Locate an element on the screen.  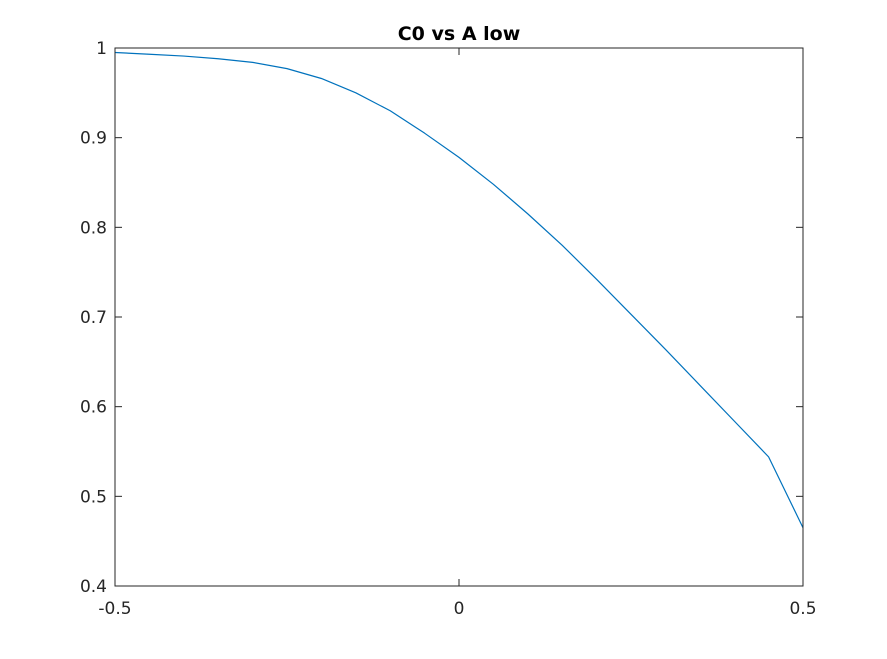
y-tick-label: 0.9 is located at coordinates (93, 139).